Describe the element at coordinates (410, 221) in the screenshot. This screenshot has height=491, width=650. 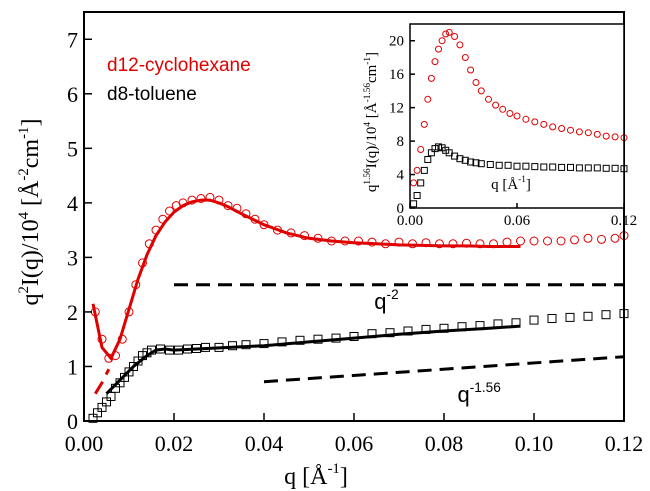
I see `inset-x-tick-label: 0.00` at that location.